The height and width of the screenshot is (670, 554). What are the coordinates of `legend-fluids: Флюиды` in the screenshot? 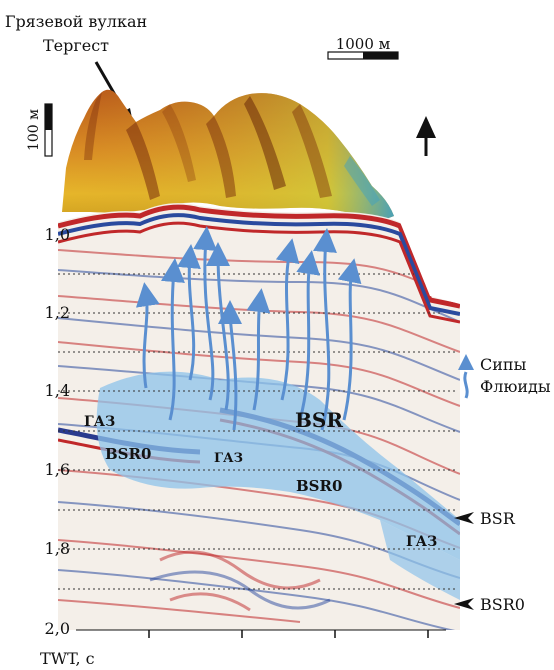 It's located at (515, 386).